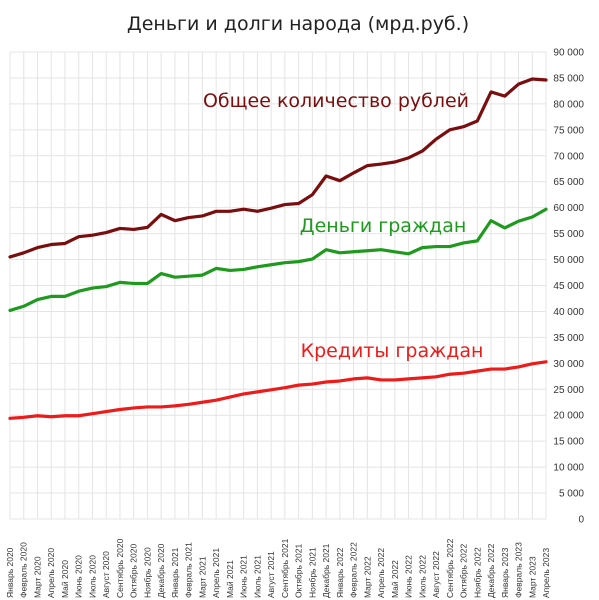 The image size is (599, 600). Describe the element at coordinates (383, 226) in the screenshot. I see `series-label-2: Деньги граждан` at that location.